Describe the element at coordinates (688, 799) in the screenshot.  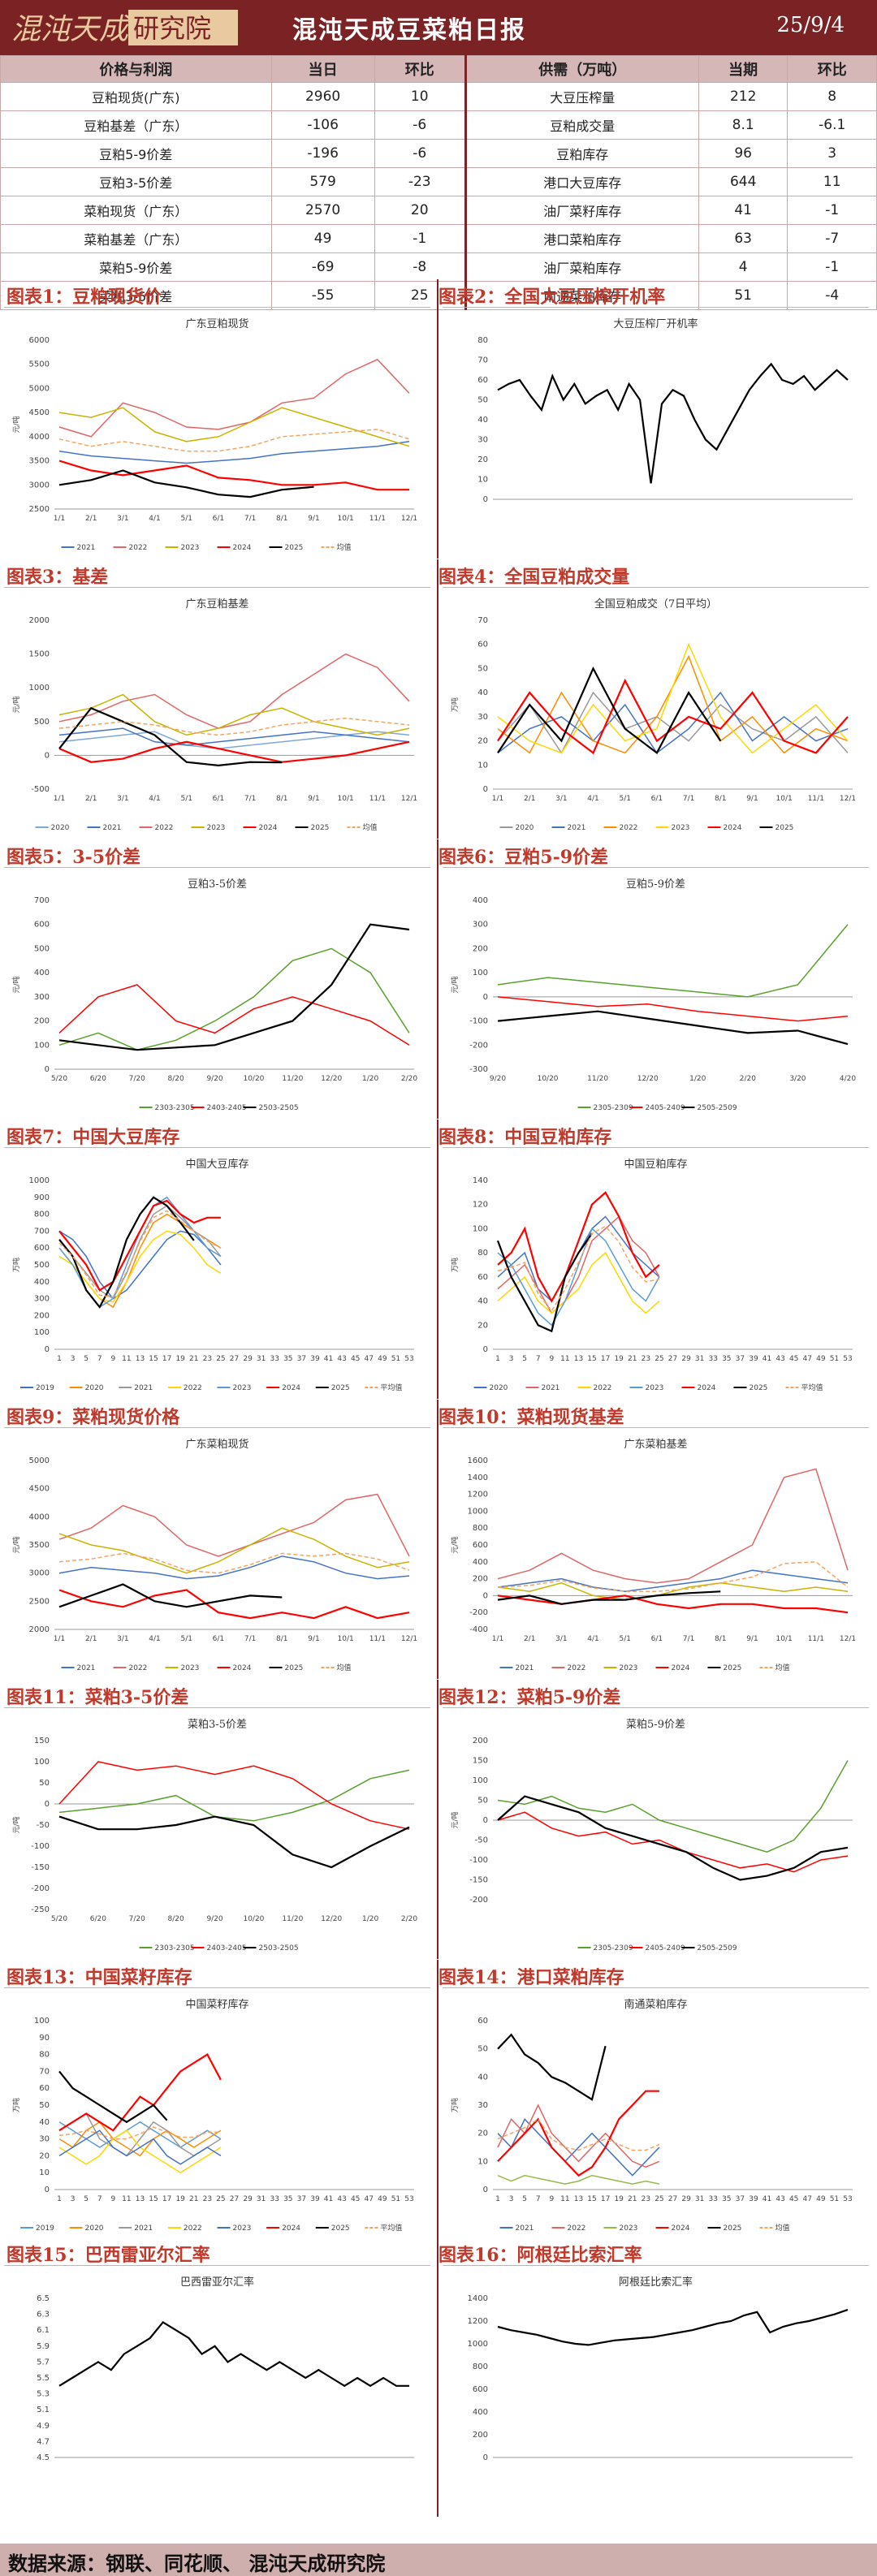
I see `x-tick-label: 7/1` at that location.